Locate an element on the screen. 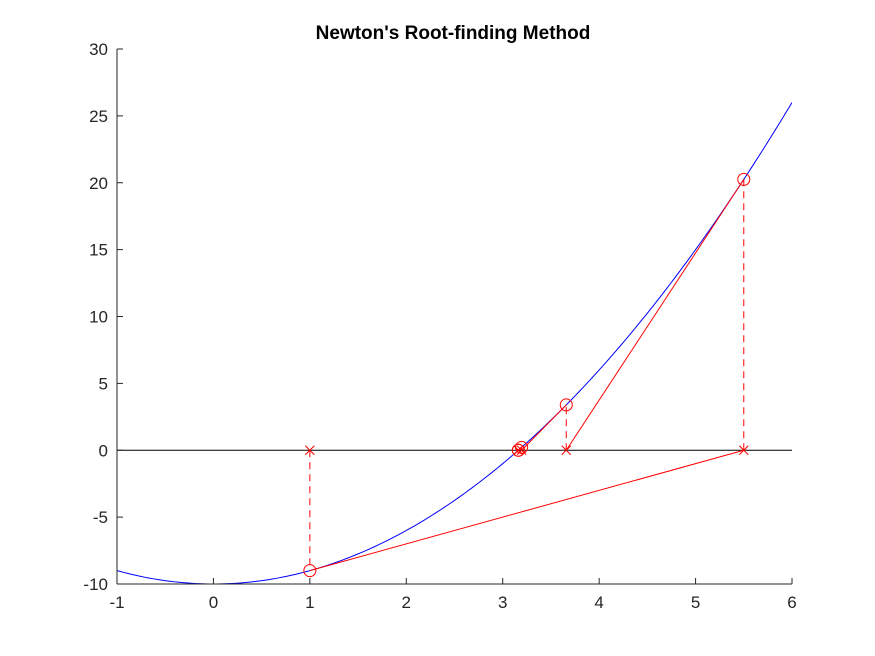 The height and width of the screenshot is (656, 875). chart-title: Newton's Root-finding Method is located at coordinates (453, 33).